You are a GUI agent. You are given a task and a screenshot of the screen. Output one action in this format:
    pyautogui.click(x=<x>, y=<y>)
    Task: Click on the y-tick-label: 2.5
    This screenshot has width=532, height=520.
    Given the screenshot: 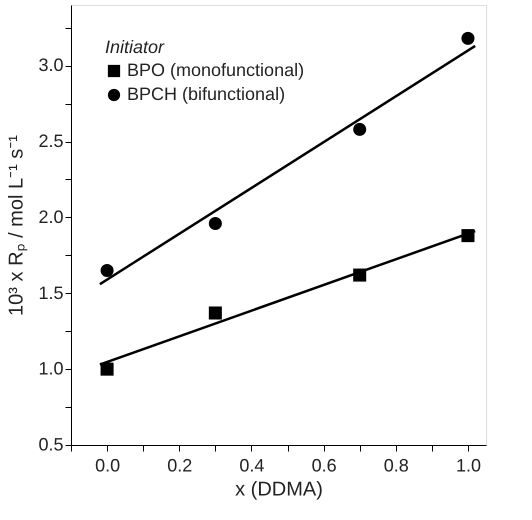 What is the action you would take?
    pyautogui.click(x=51, y=141)
    